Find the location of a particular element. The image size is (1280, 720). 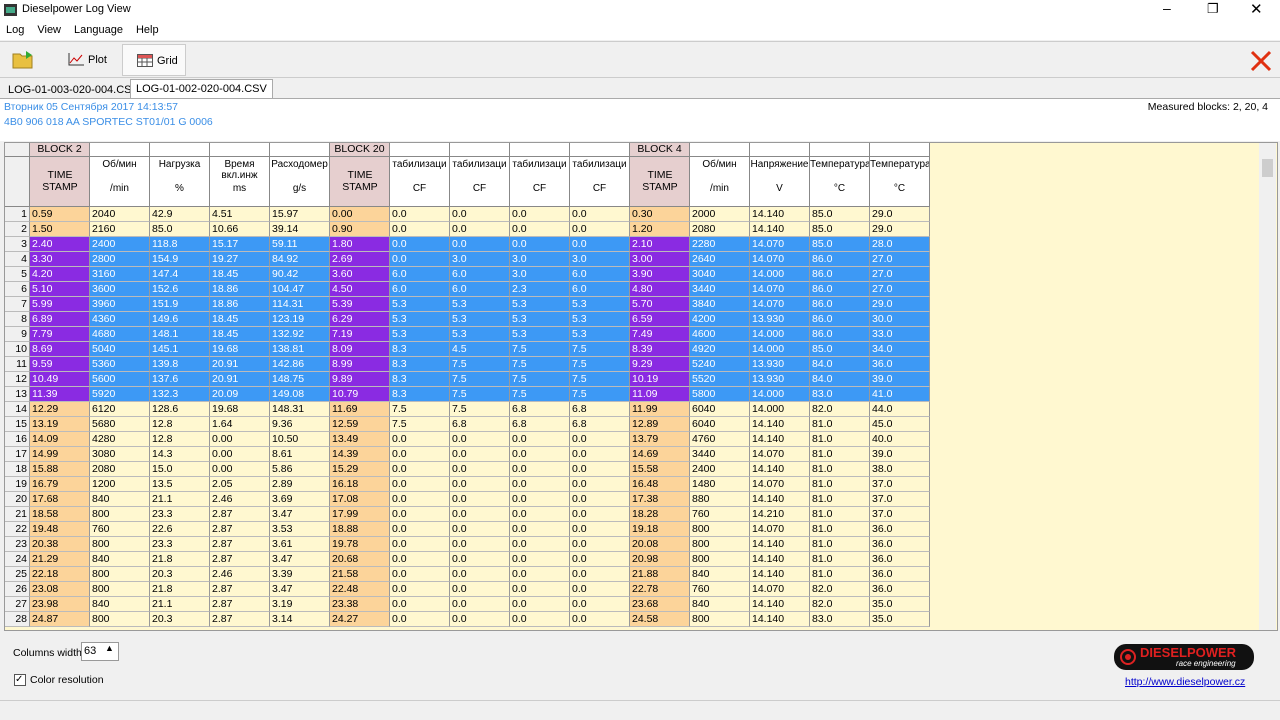

timestamp-cell: 20.38 is located at coordinates (60, 544).